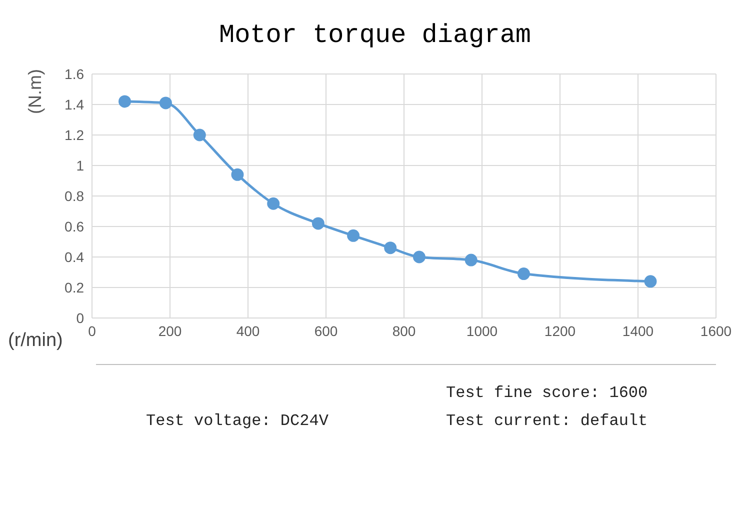 This screenshot has width=750, height=516. Describe the element at coordinates (404, 330) in the screenshot. I see `x-tick-label: 800` at that location.